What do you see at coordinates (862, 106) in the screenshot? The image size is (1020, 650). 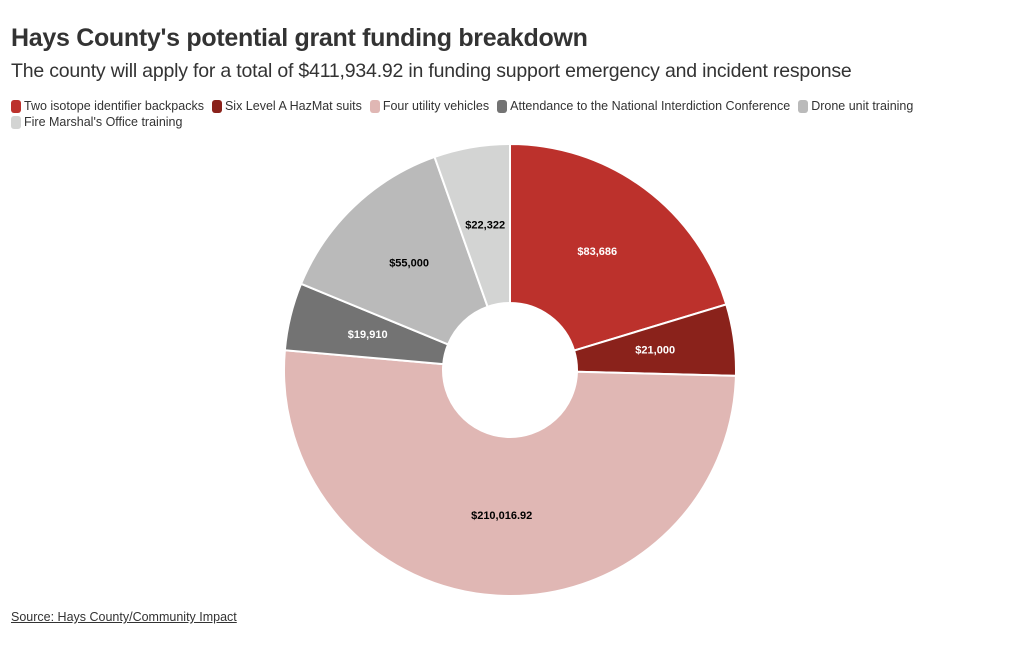 I see `legend-label: Drone unit training` at bounding box center [862, 106].